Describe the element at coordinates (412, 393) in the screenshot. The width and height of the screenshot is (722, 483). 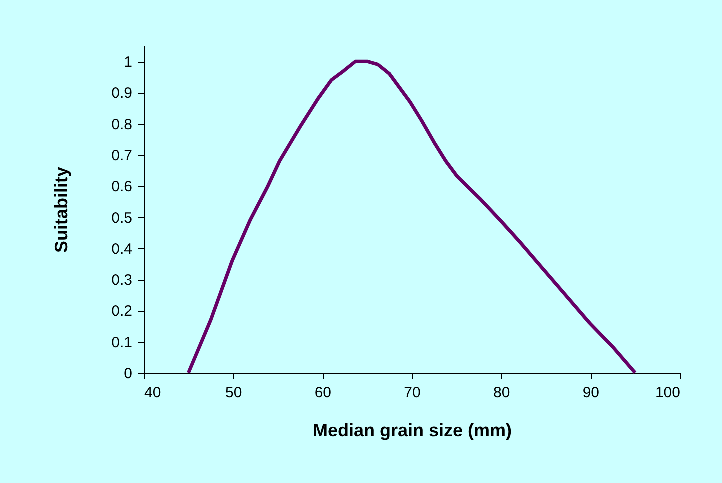
I see `x-tick-label: 70` at that location.